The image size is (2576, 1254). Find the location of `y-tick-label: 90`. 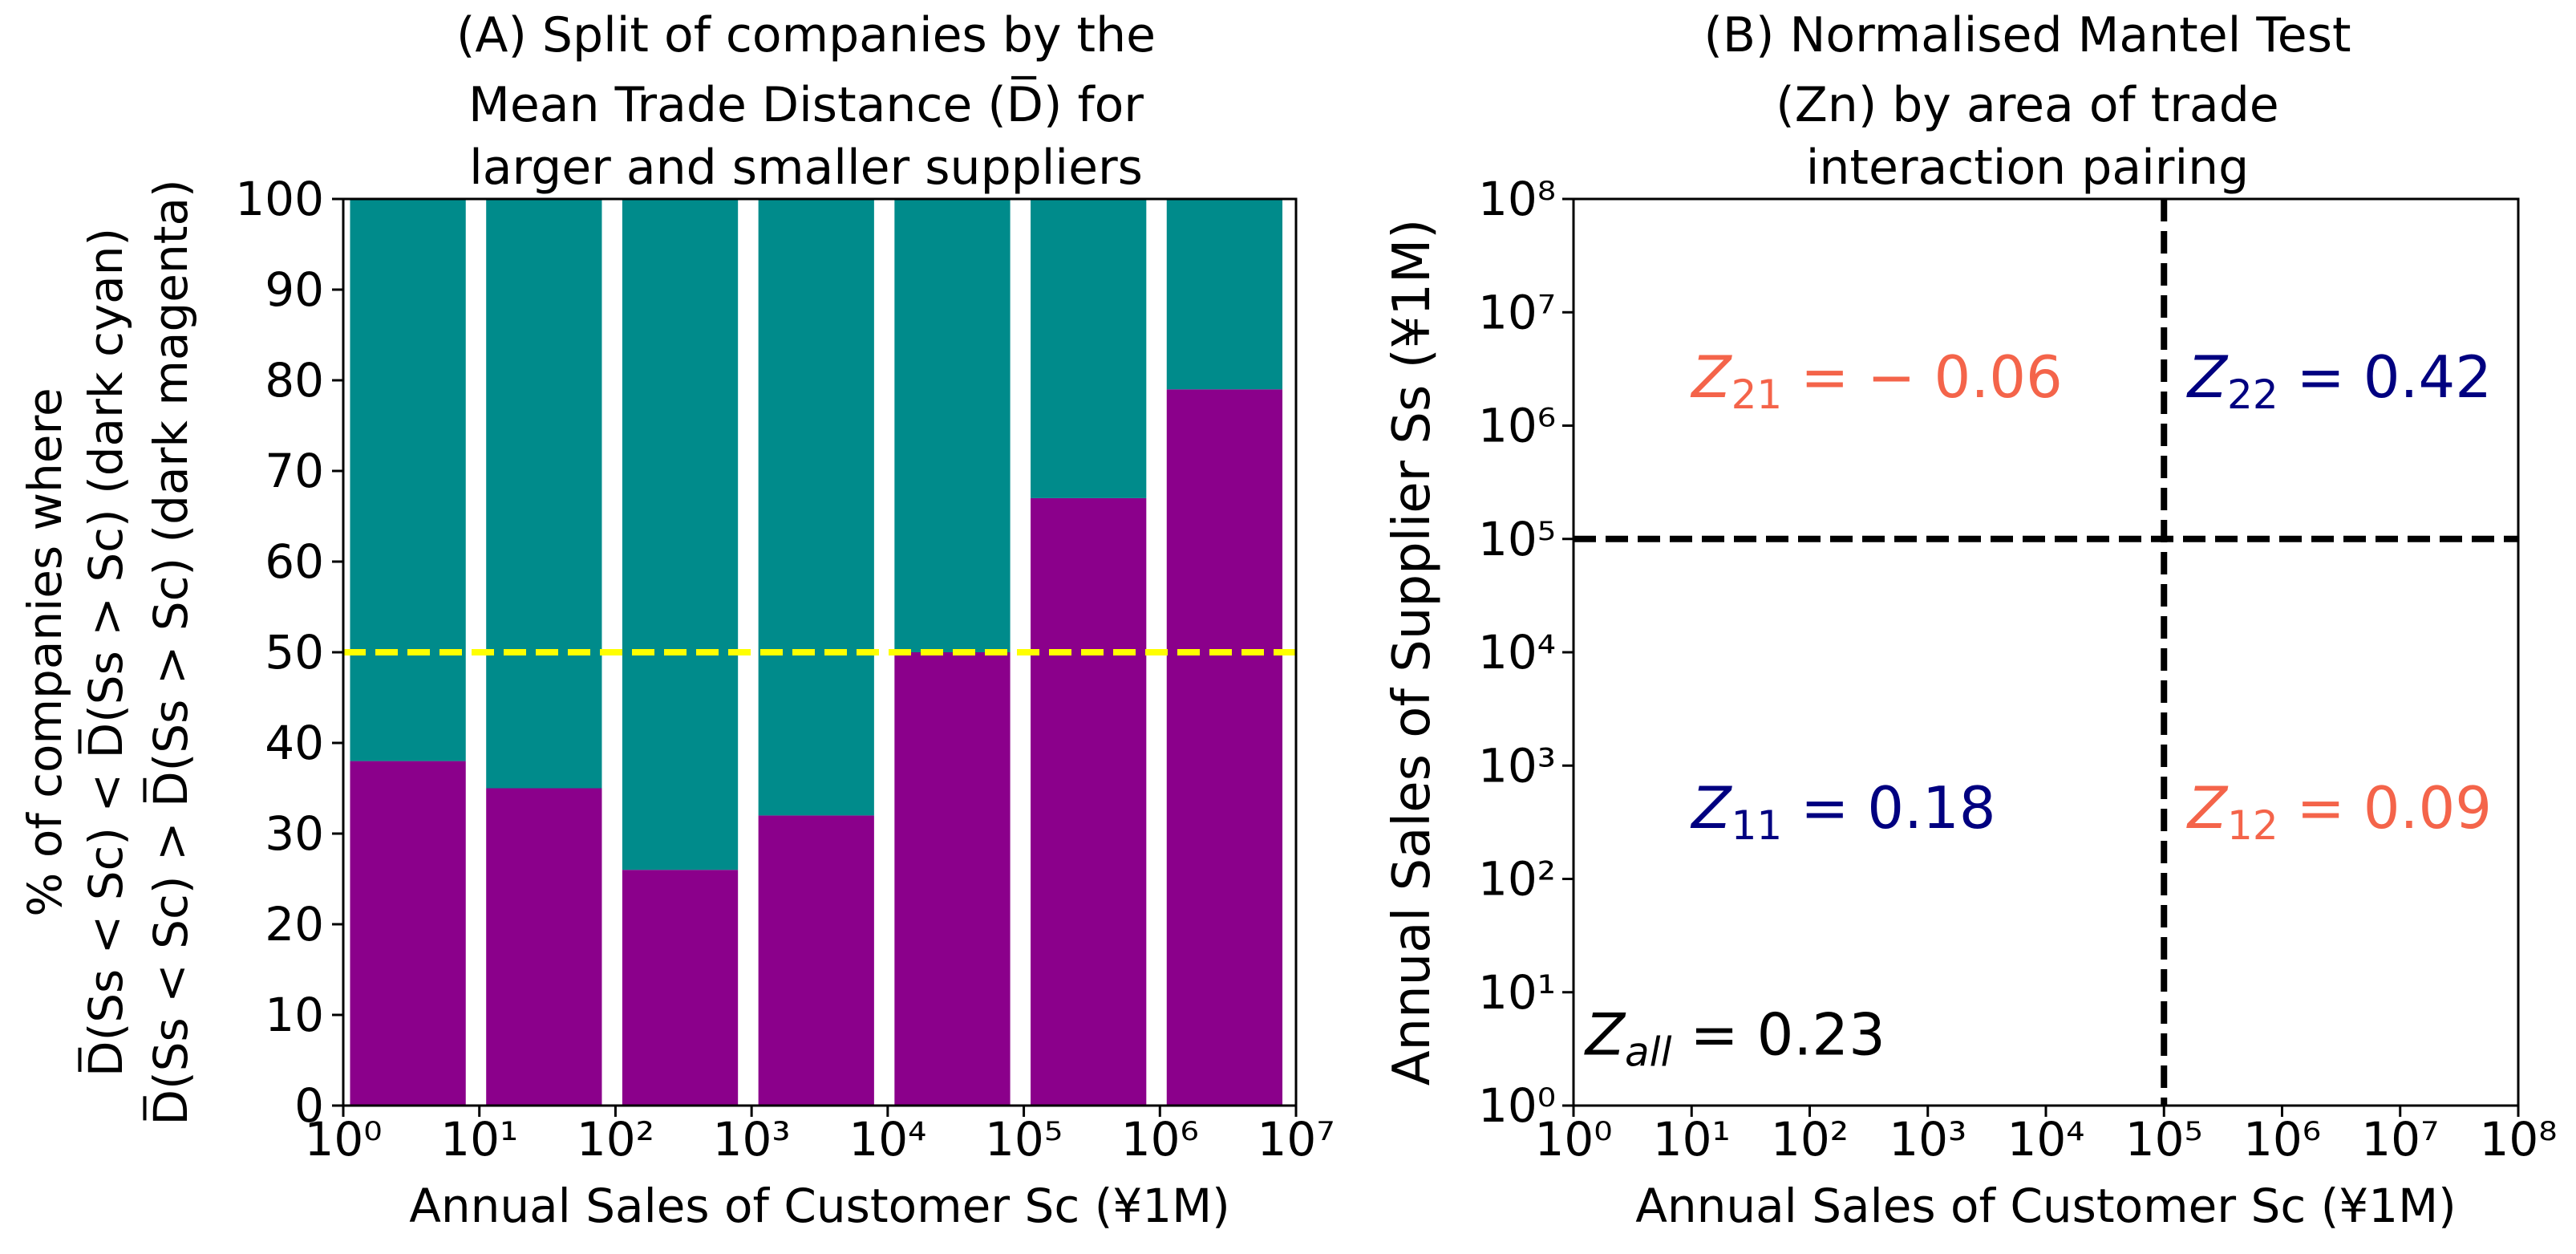

y-tick-label: 90 is located at coordinates (294, 289).